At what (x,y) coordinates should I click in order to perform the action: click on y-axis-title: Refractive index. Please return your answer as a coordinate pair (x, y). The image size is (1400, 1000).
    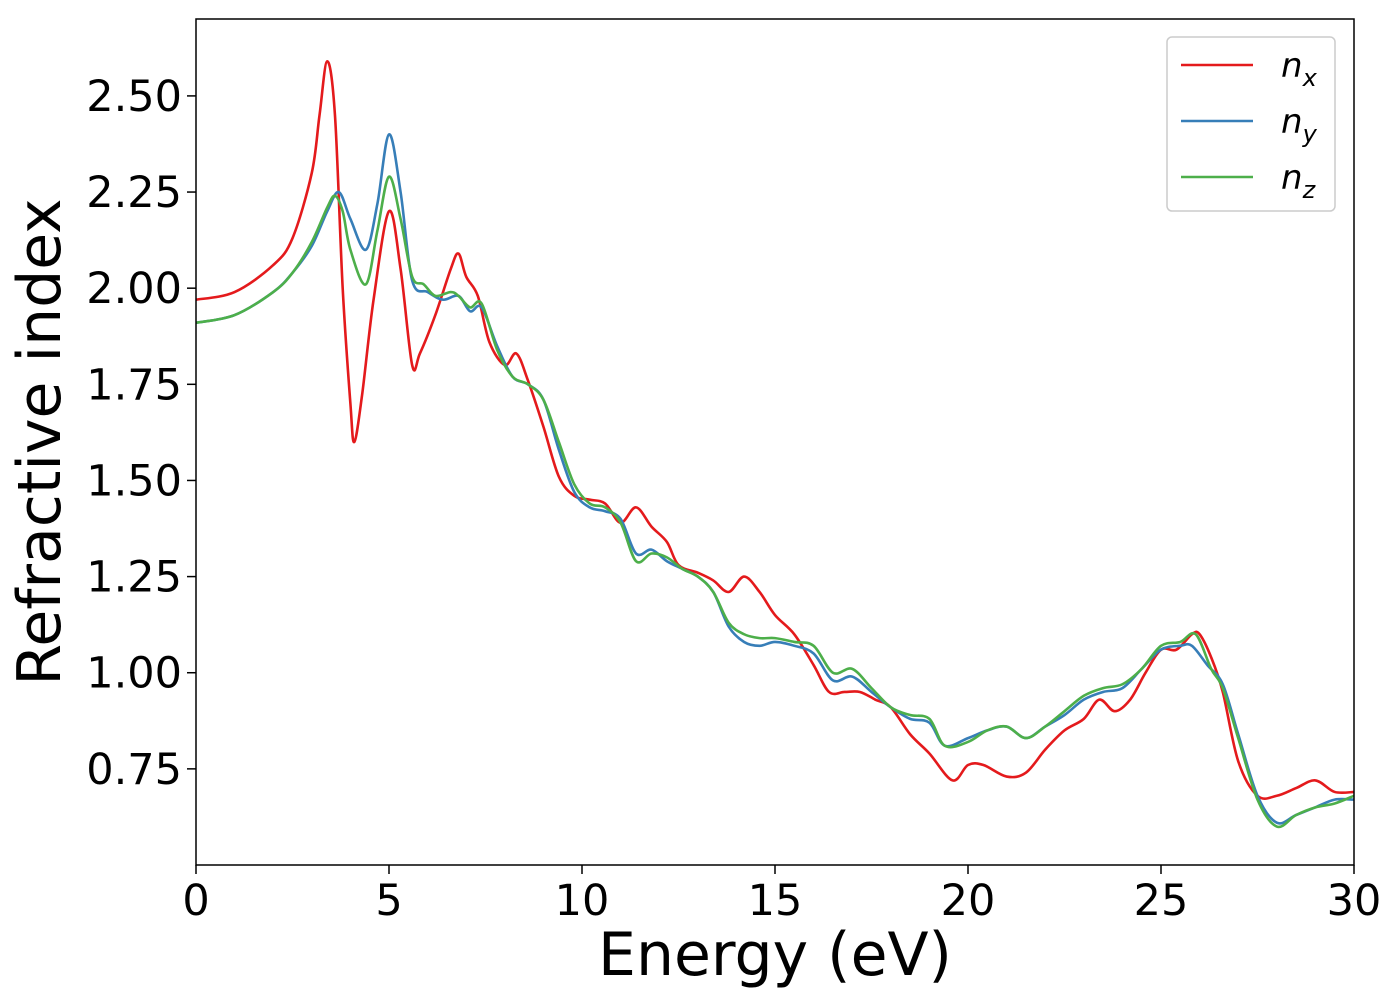
    Looking at the image, I should click on (40, 441).